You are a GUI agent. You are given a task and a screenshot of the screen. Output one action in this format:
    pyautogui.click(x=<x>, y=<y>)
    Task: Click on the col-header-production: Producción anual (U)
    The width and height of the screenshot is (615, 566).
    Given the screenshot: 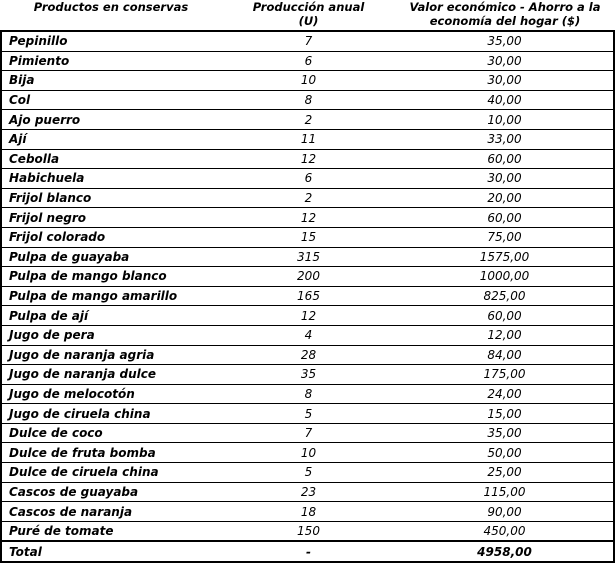 What is the action you would take?
    pyautogui.click(x=308, y=16)
    